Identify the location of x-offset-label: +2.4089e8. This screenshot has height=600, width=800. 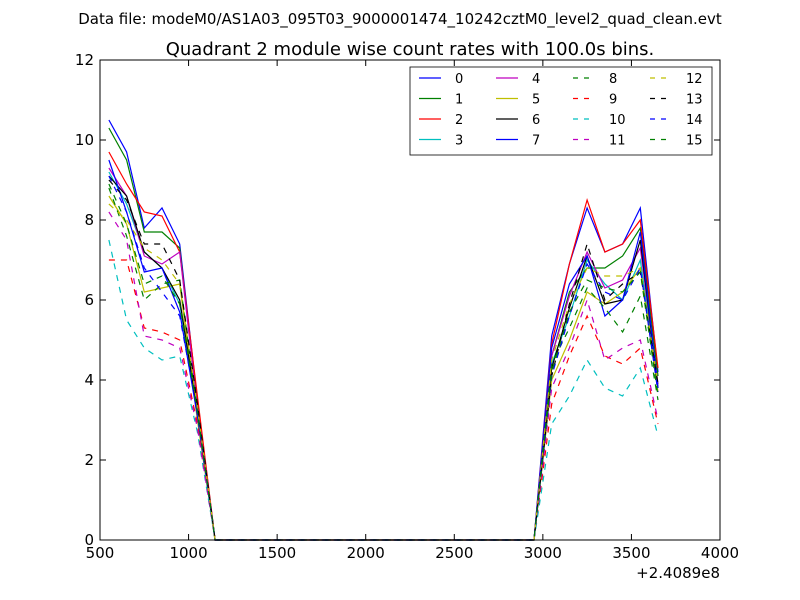
(678, 573).